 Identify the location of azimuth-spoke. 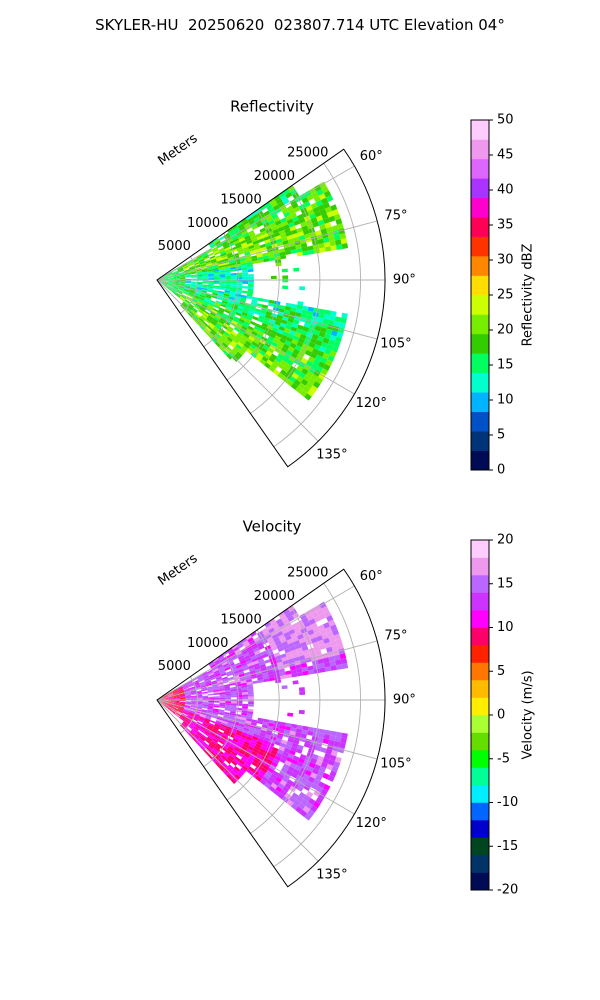
(255, 643).